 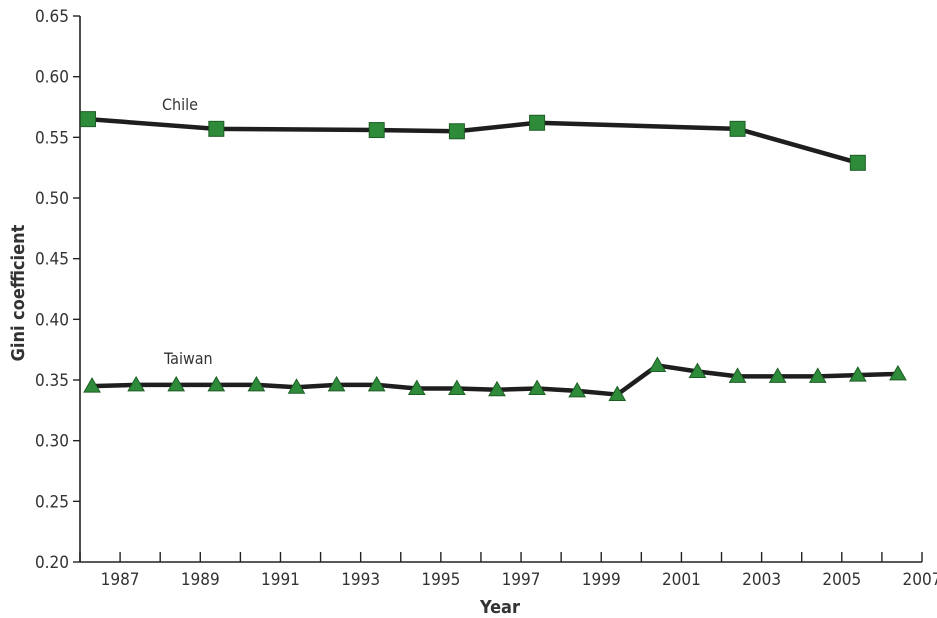 I want to click on y-axis-title: Gini coefficient, so click(x=18, y=292).